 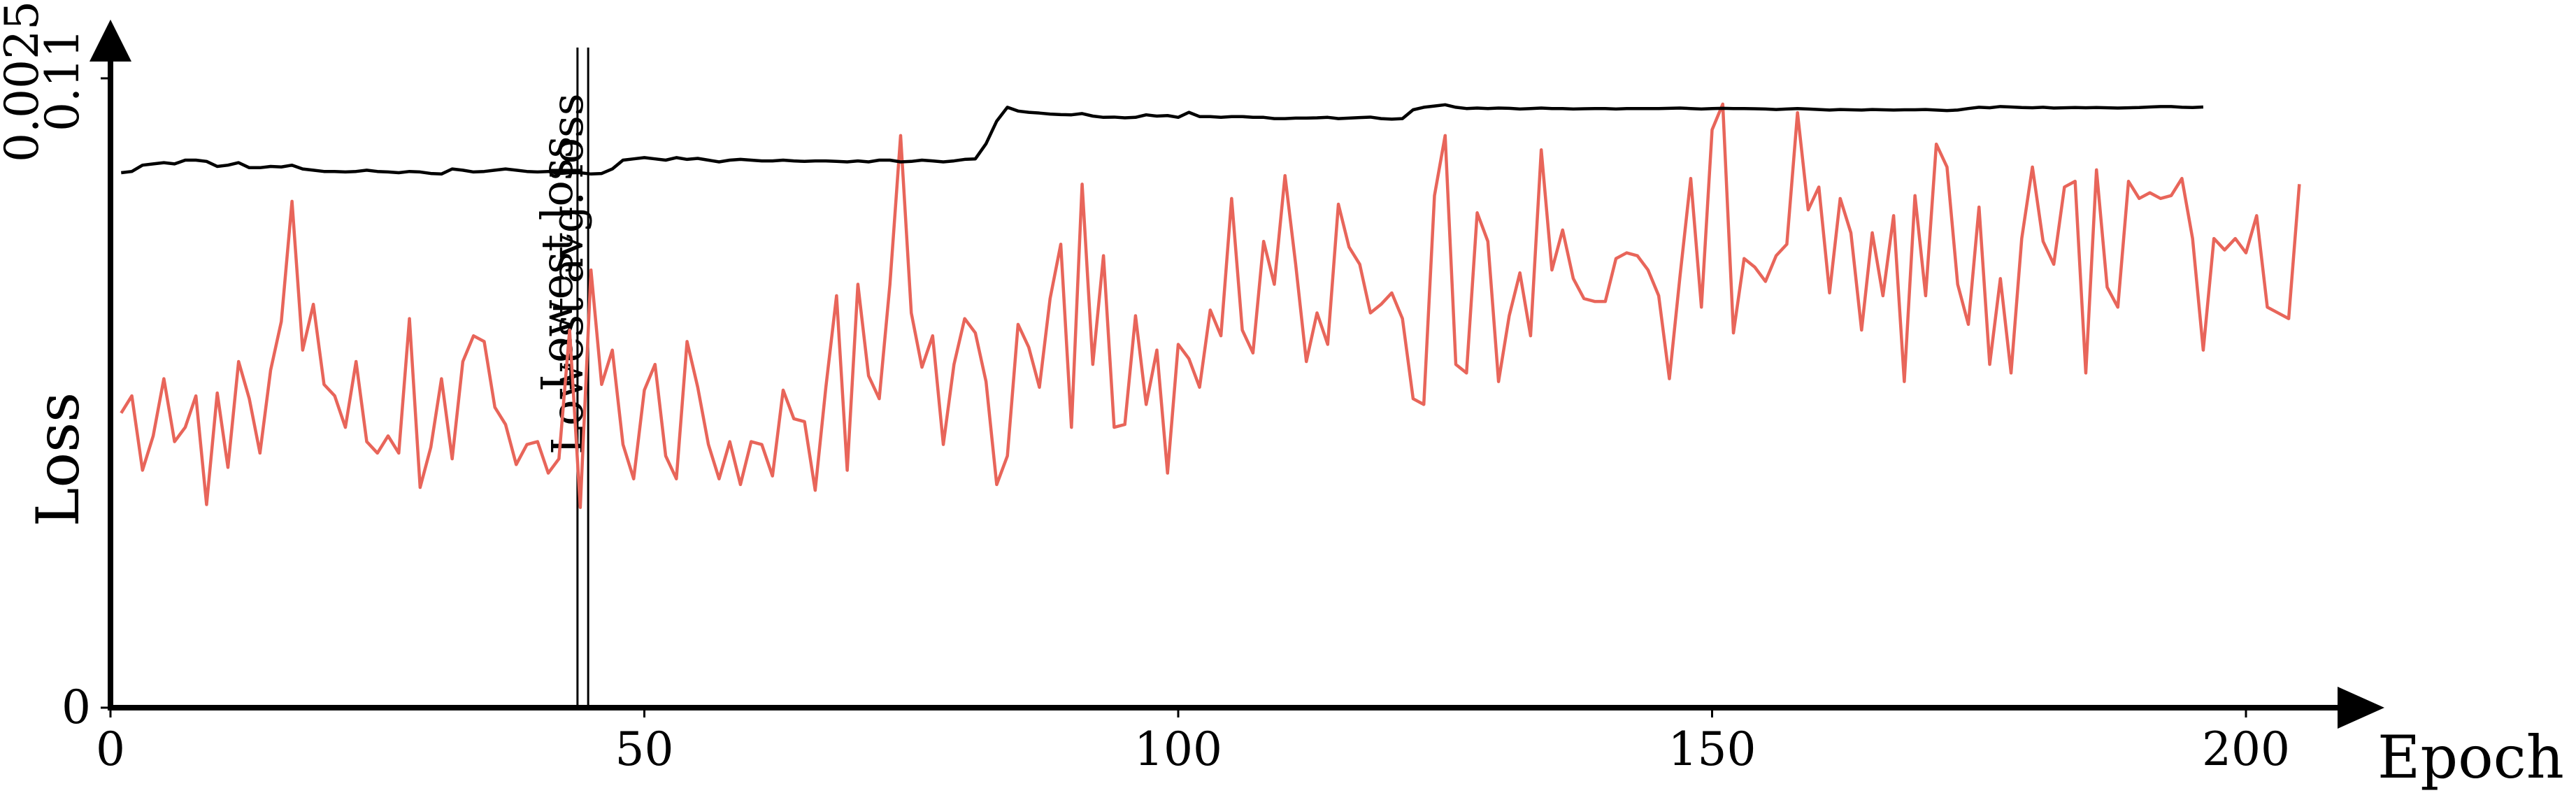 What do you see at coordinates (76, 707) in the screenshot?
I see `y-tick-zero: 0` at bounding box center [76, 707].